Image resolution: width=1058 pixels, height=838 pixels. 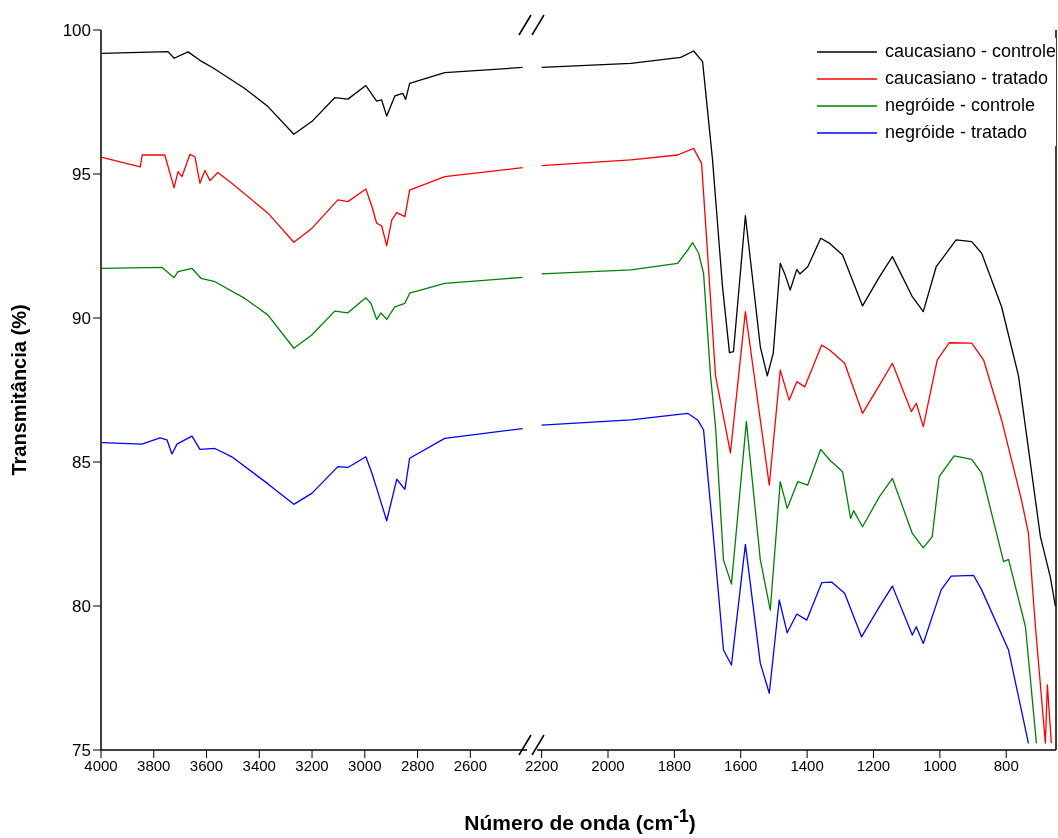 I want to click on y-tick-label: 100, so click(x=76, y=31).